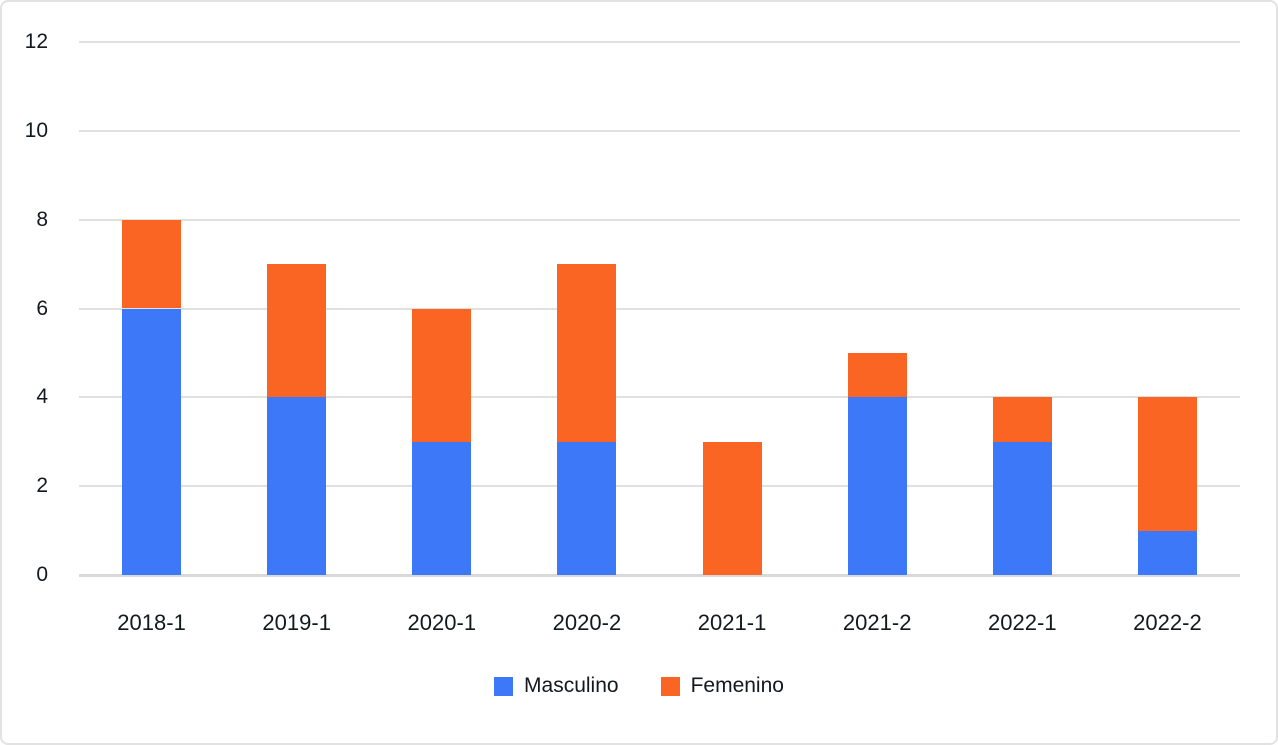  I want to click on legend-label-femenino: Femenino, so click(737, 685).